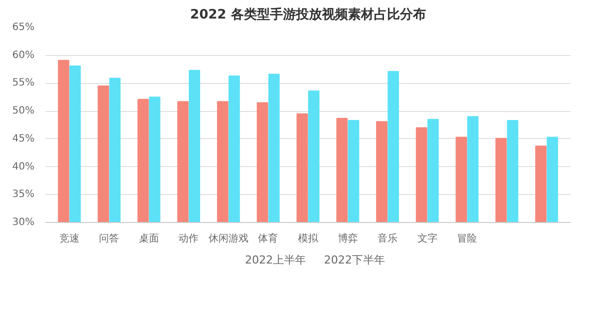  I want to click on x-tick-label: 竞速, so click(69, 238).